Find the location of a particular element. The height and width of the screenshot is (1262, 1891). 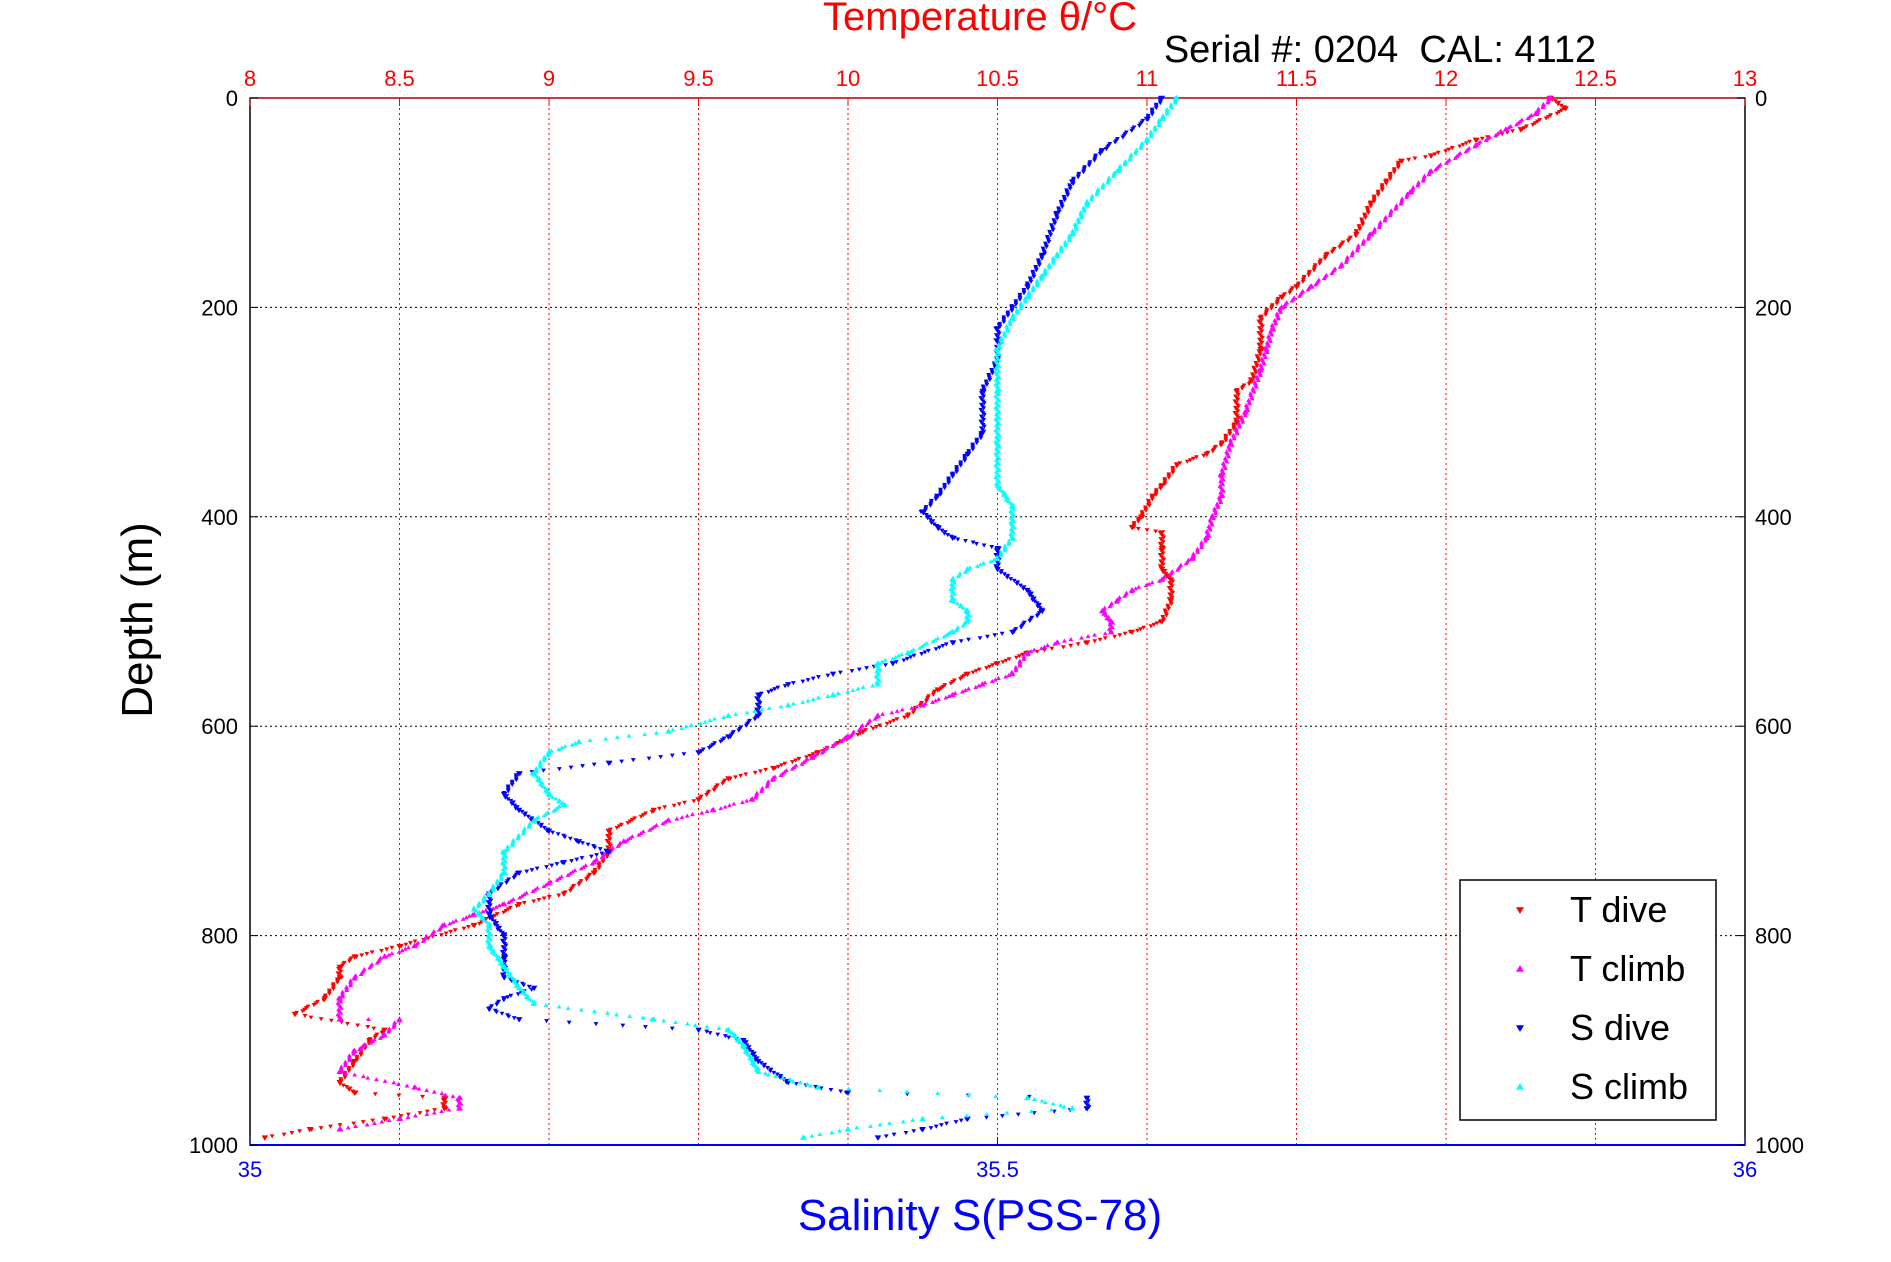

legend-box is located at coordinates (1588, 1000).